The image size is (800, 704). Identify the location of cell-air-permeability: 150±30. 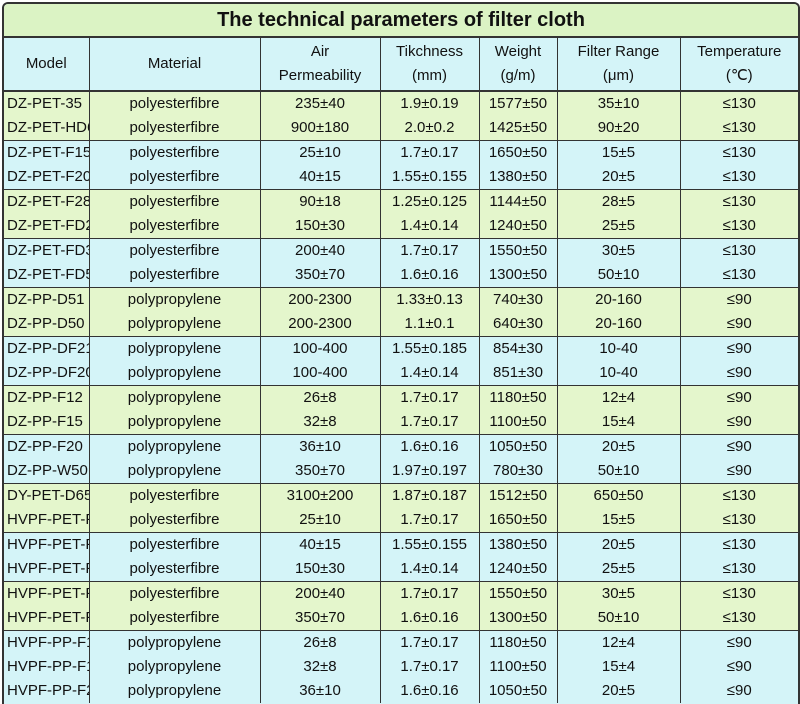
(319, 569).